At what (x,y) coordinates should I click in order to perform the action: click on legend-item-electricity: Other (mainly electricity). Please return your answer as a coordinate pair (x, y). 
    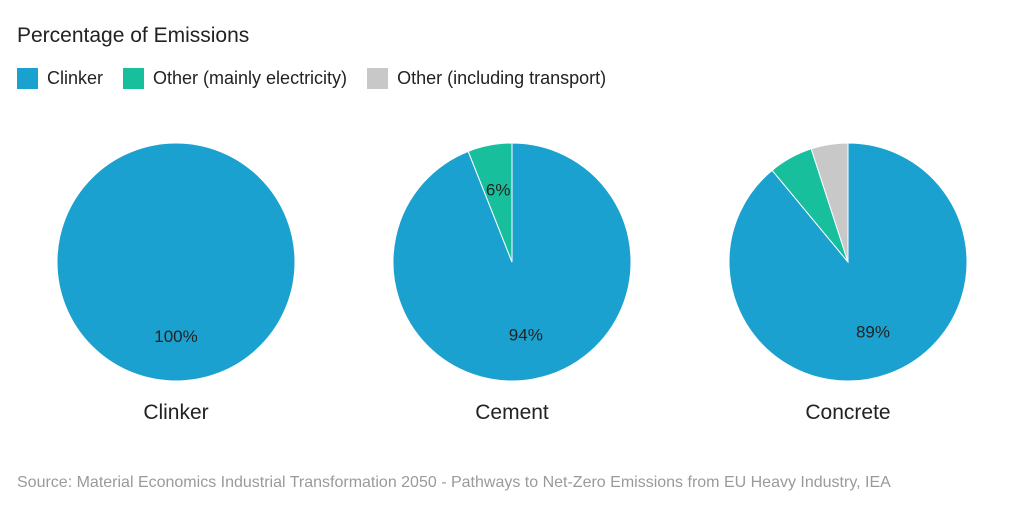
    Looking at the image, I should click on (235, 78).